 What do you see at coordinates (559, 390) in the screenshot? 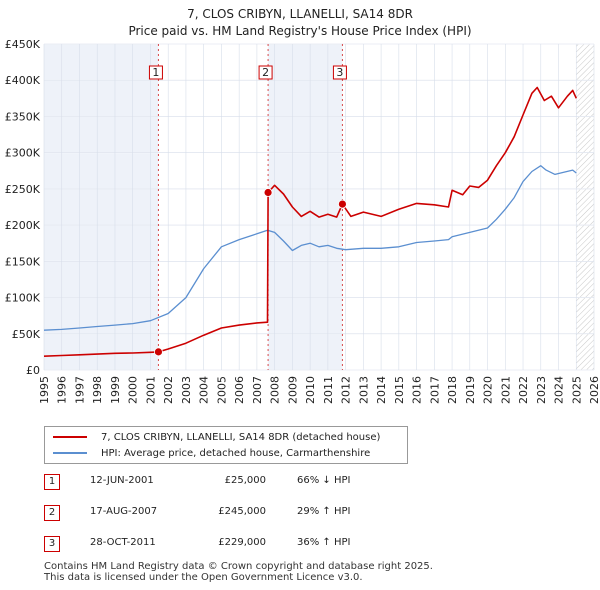
I see `x-tick-label: 2024` at bounding box center [559, 390].